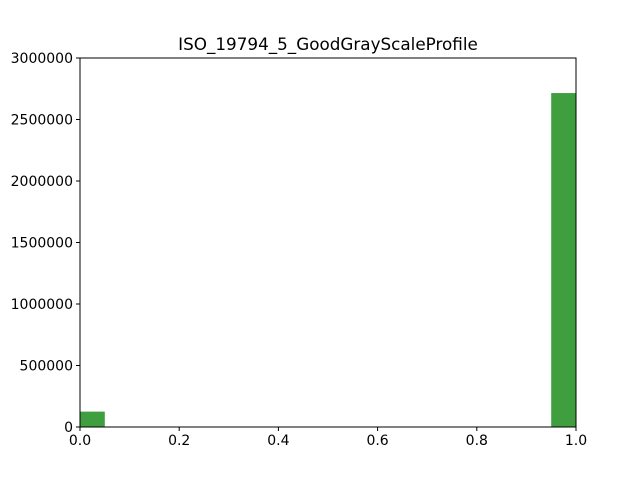 This screenshot has height=480, width=640. I want to click on x-tick-label: 1.0, so click(576, 441).